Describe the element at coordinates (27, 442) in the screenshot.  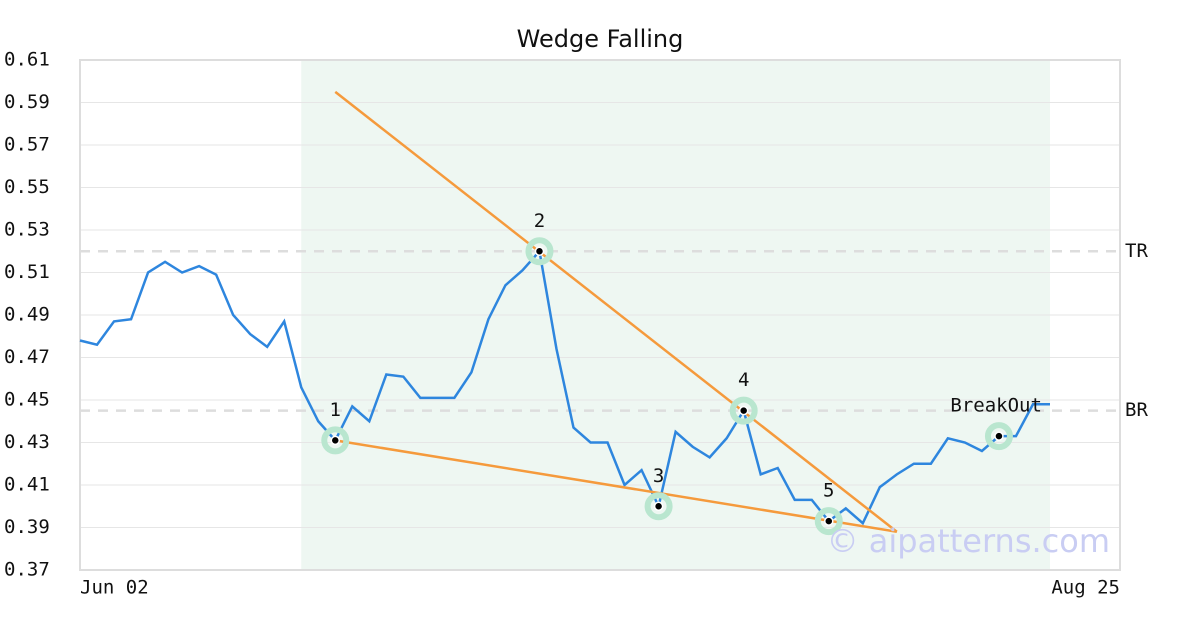
I see `y-tick-label: 0.43` at that location.